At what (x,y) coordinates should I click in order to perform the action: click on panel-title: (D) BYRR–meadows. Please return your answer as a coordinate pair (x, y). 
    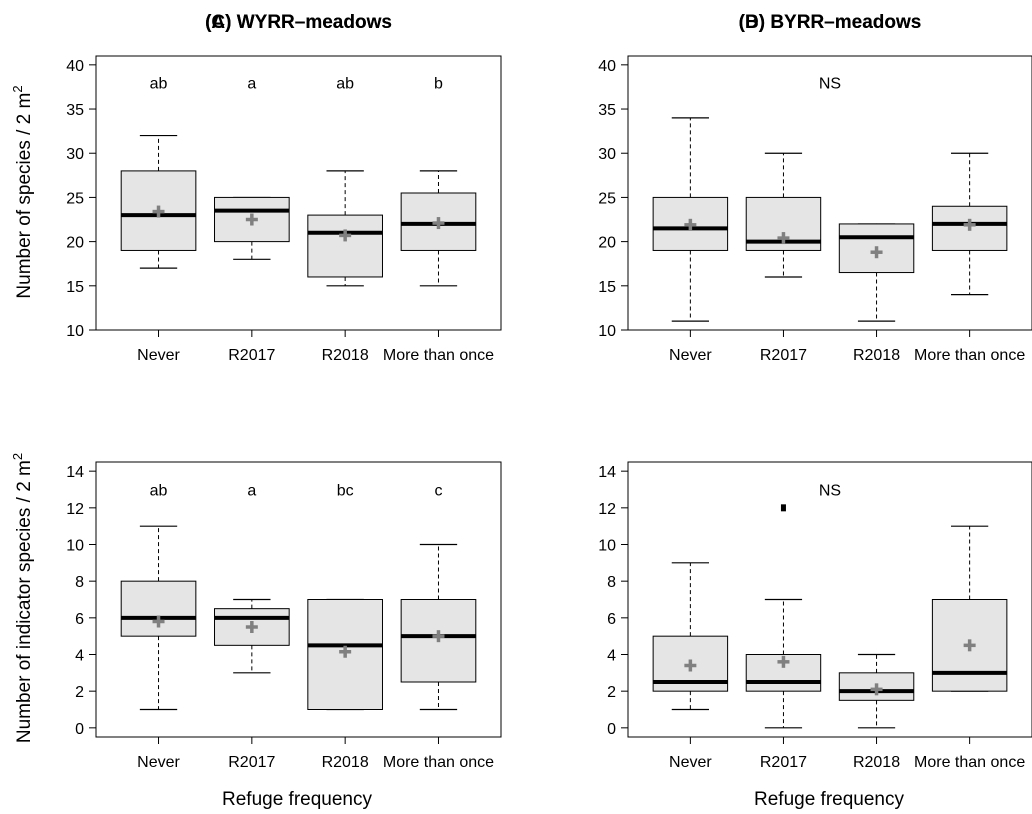
    Looking at the image, I should click on (830, 22).